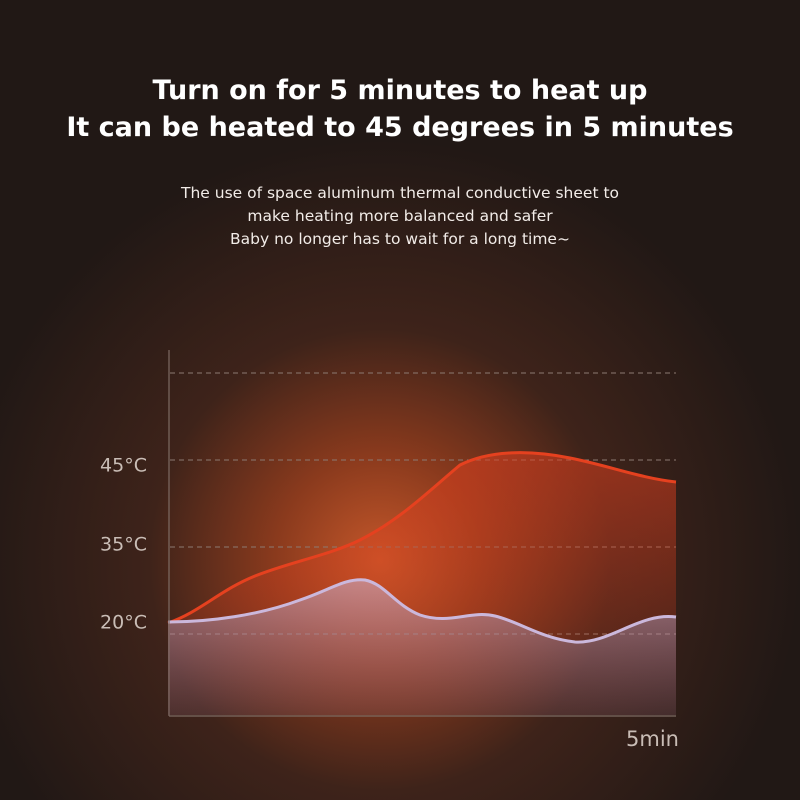 Image resolution: width=800 pixels, height=800 pixels. What do you see at coordinates (422, 538) in the screenshot?
I see `heated-curve` at bounding box center [422, 538].